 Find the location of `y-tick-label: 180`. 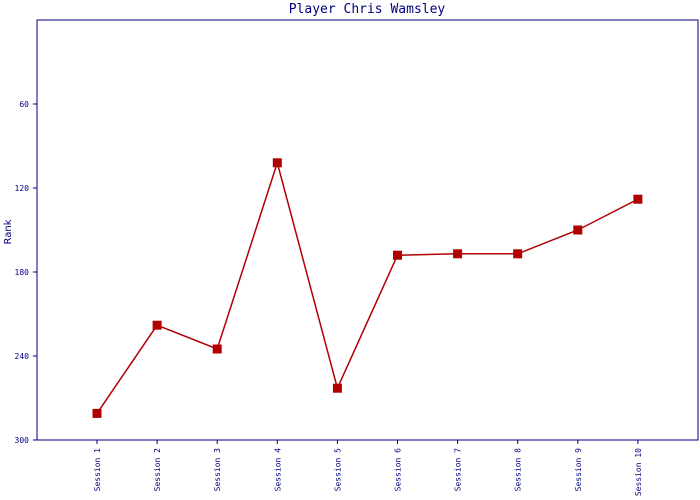

y-tick-label: 180 is located at coordinates (22, 272).